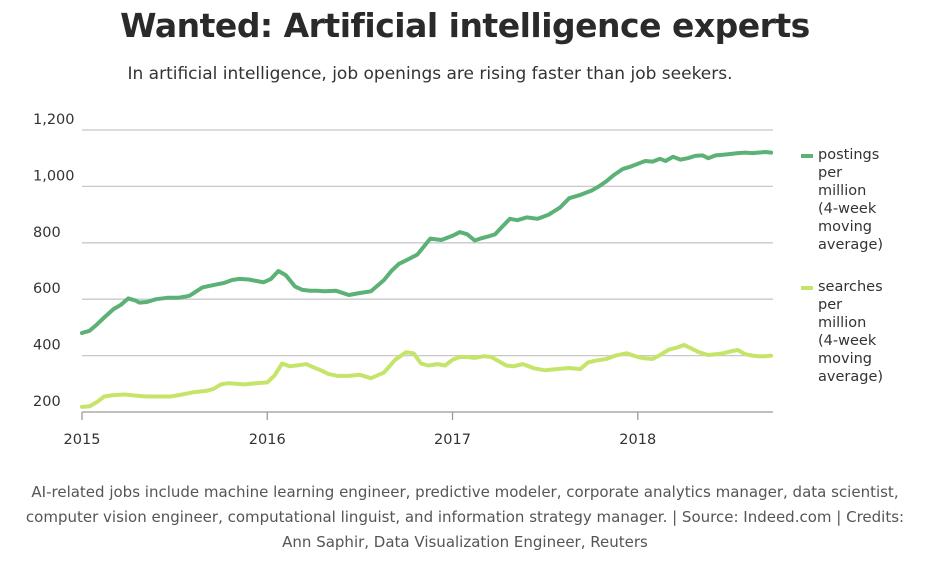 This screenshot has height=572, width=940. What do you see at coordinates (849, 155) in the screenshot?
I see `legend-label-line: postings` at bounding box center [849, 155].